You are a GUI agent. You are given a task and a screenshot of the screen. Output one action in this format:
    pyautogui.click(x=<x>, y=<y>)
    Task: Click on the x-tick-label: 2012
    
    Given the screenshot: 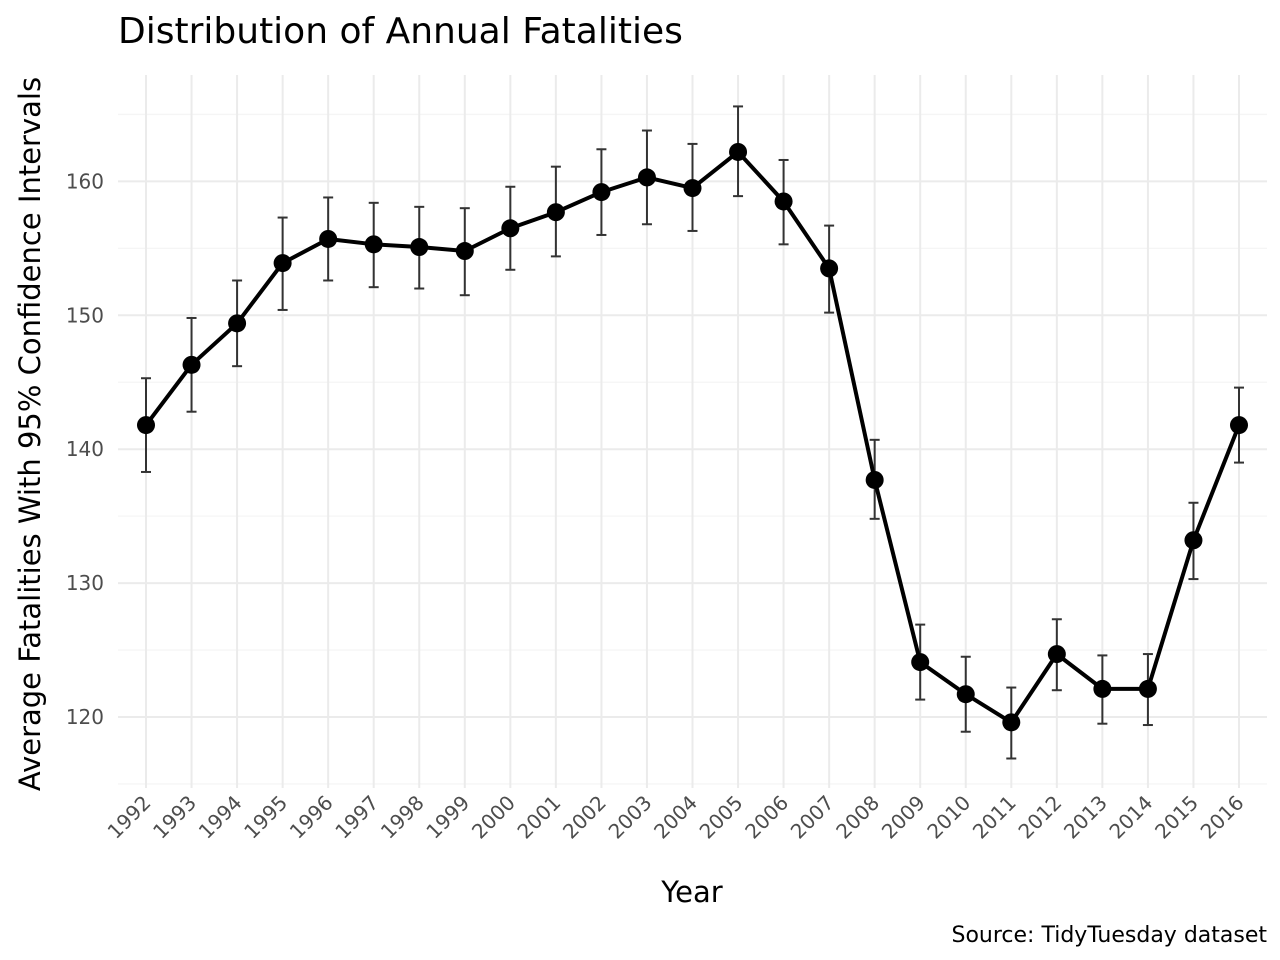 What is the action you would take?
    pyautogui.click(x=1039, y=817)
    